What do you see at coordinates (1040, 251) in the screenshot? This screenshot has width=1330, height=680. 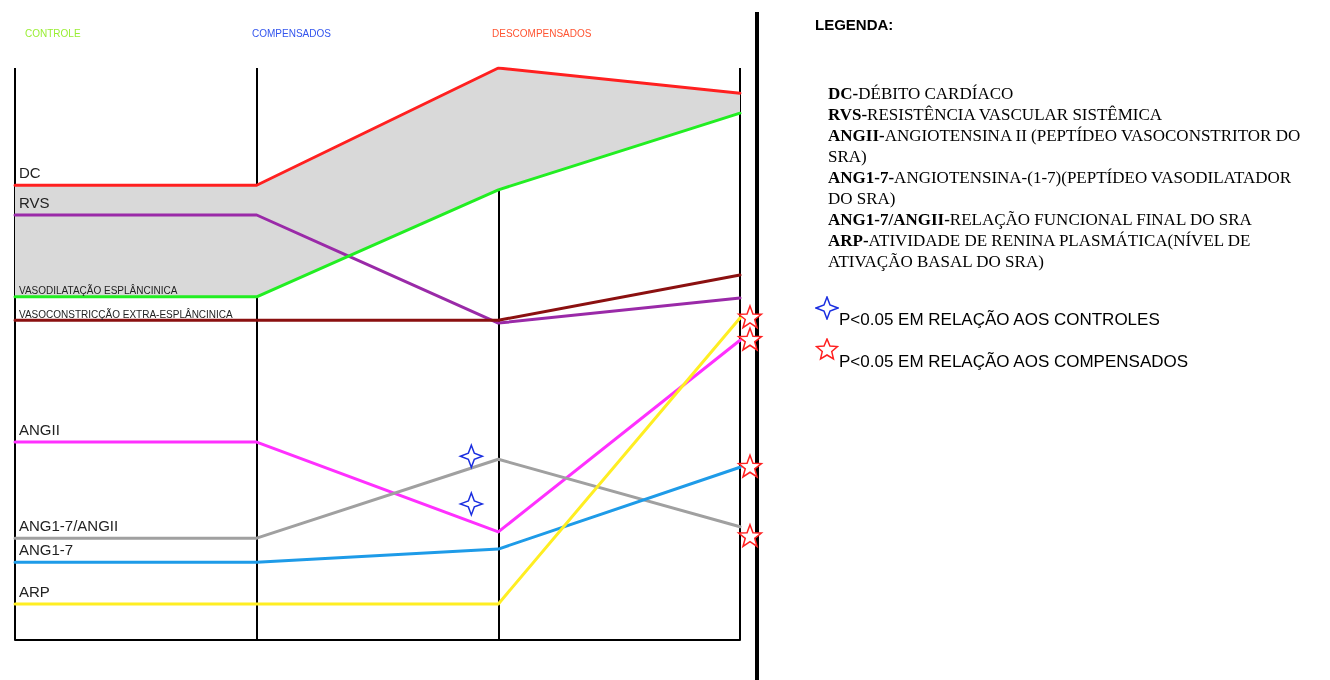 I see `text: ARP-ATIVIDADE DE RENINA PLASMÁTICA(NÍVEL DE ATIVAÇÃO BASAL DO SRA)` at bounding box center [1040, 251].